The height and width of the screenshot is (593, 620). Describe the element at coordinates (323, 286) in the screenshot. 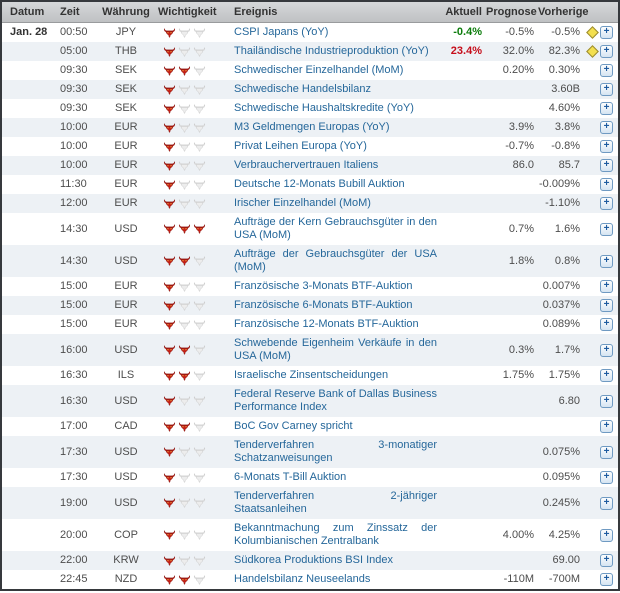

I see `event-link: Französische 3-Monats BTF-Auktion` at that location.